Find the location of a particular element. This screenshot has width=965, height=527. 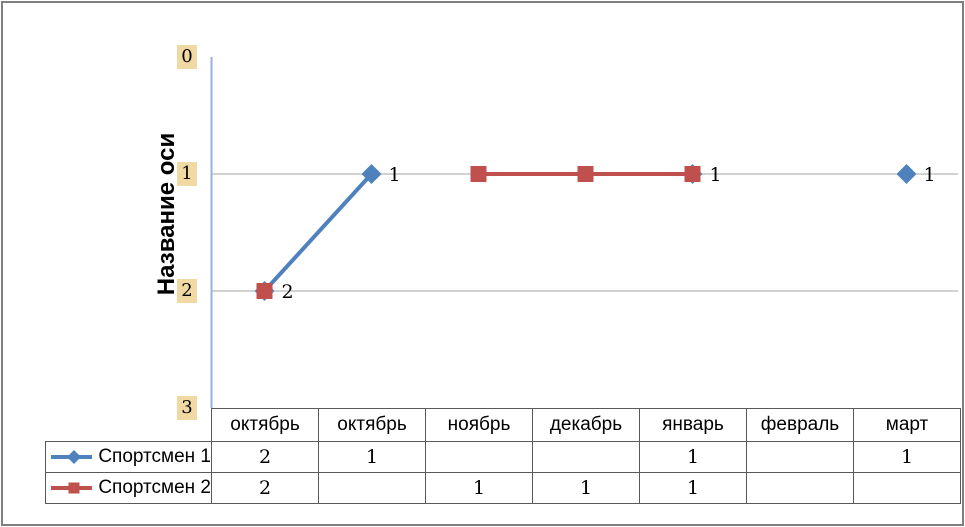

category-header-cell: ноябрь is located at coordinates (479, 425).